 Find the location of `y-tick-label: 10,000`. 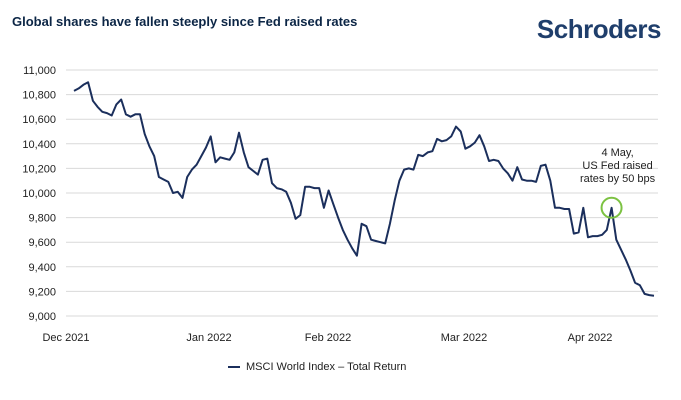

y-tick-label: 10,000 is located at coordinates (39, 194).